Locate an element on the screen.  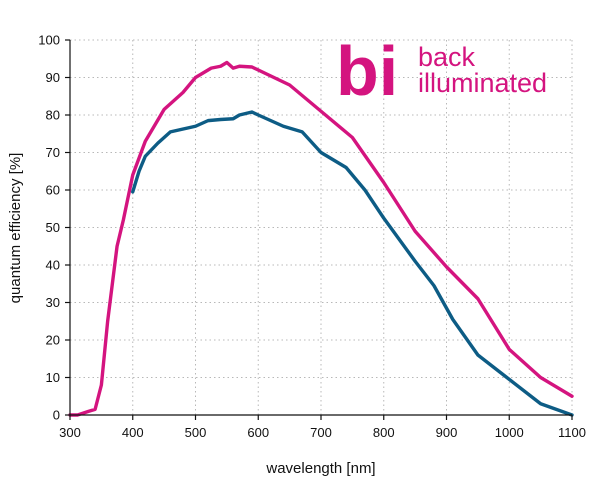
y-tick-label: 40 is located at coordinates (53, 265).